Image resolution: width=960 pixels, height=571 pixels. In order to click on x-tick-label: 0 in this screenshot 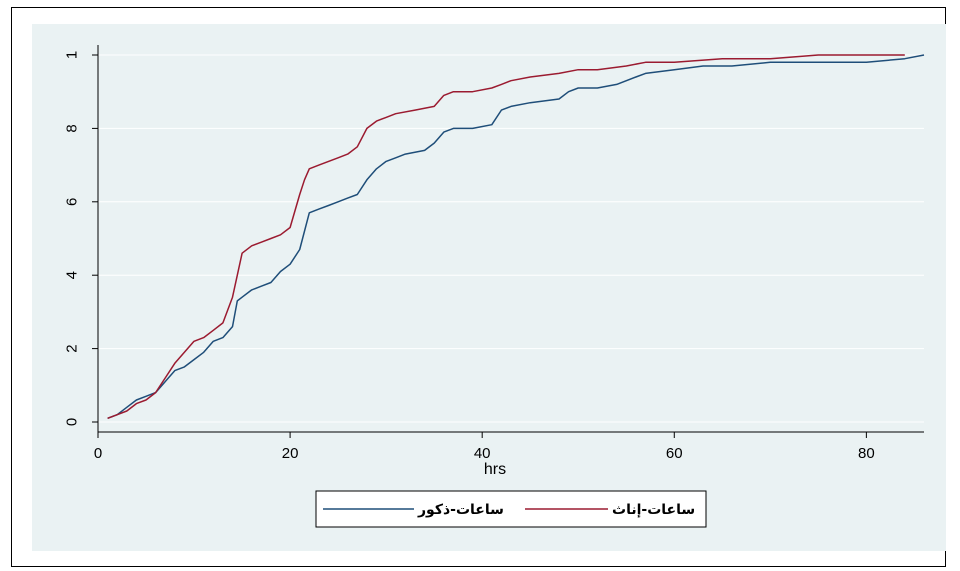, I will do `click(98, 453)`.